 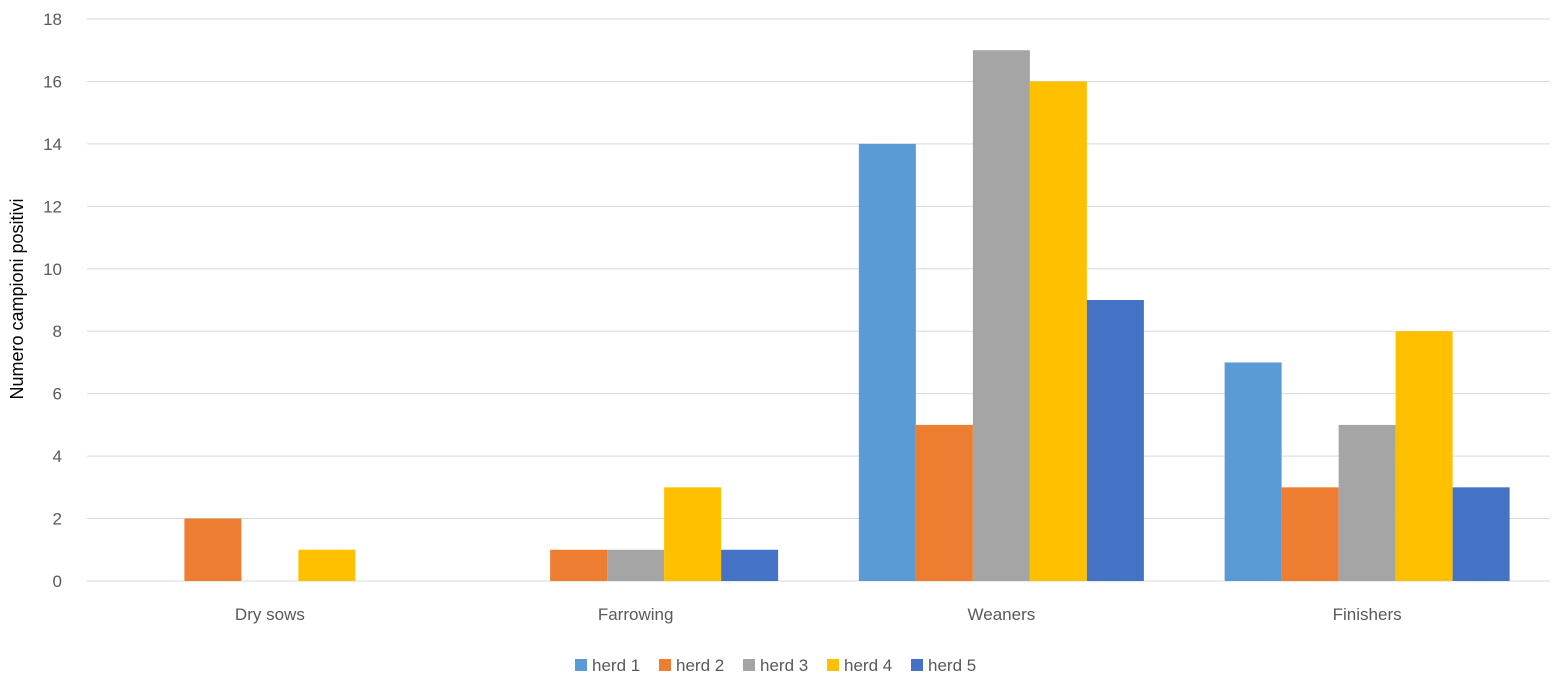 I want to click on y-tick-label: 12, so click(x=52, y=206).